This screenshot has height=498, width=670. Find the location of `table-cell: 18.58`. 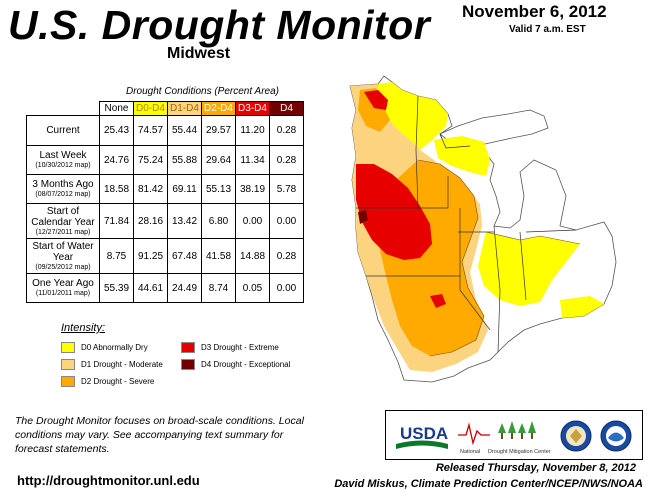

table-cell: 18.58 is located at coordinates (116, 189).